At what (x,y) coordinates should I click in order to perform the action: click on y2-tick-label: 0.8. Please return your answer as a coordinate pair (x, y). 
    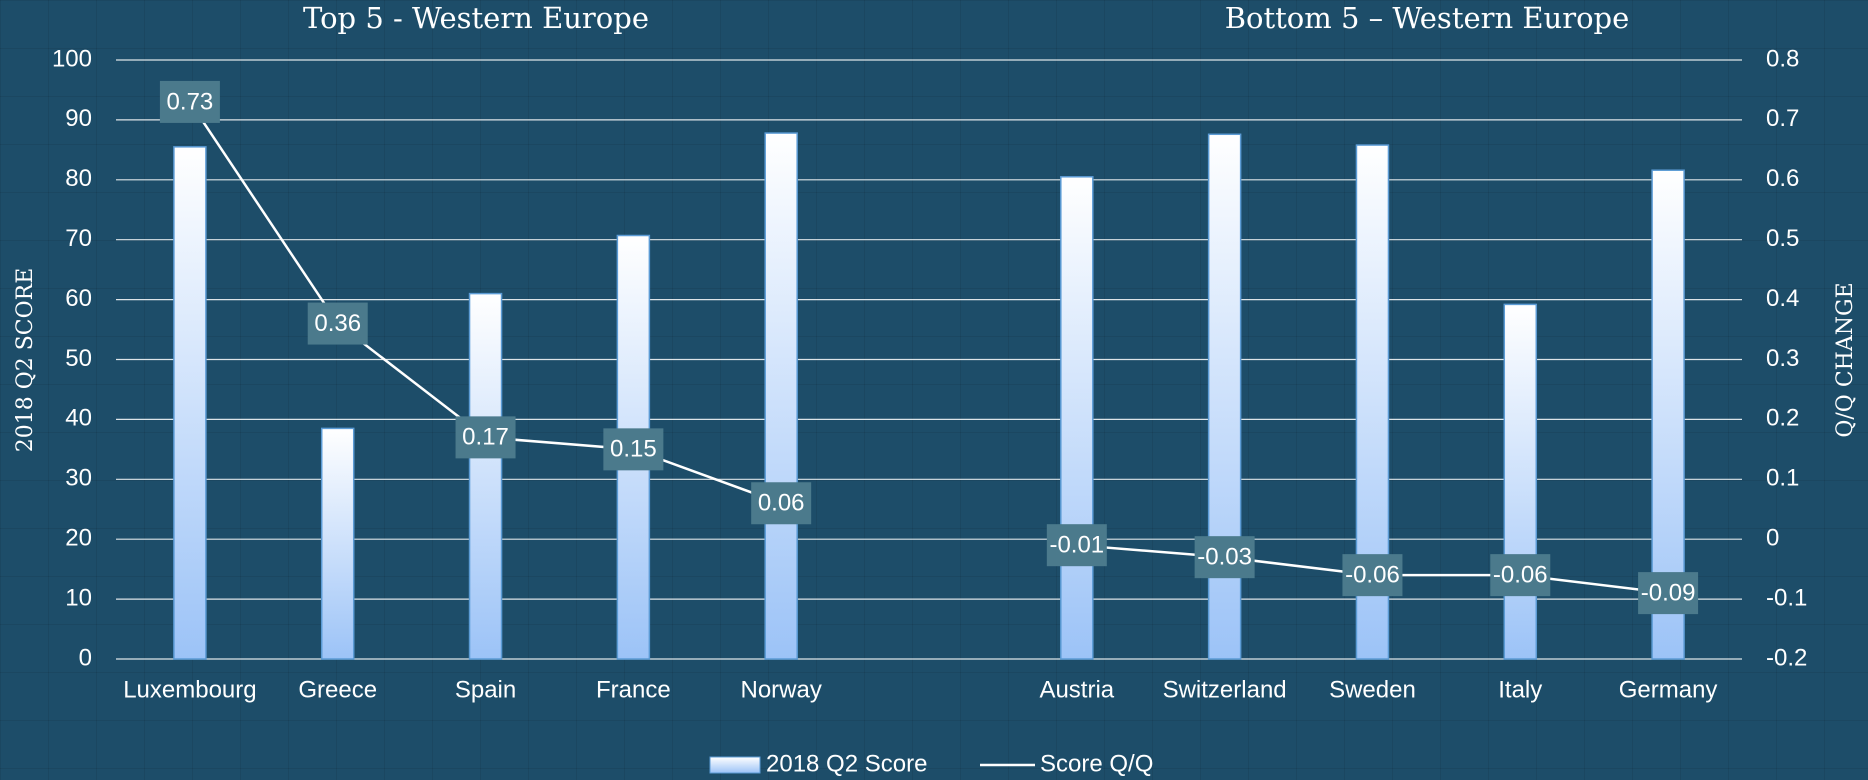
    Looking at the image, I should click on (1782, 58).